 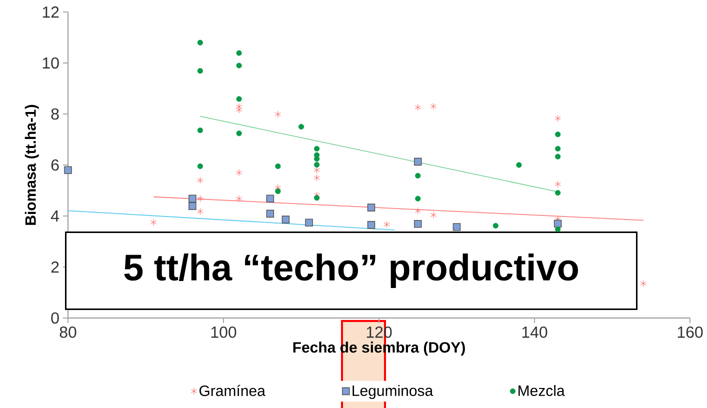 What do you see at coordinates (55, 216) in the screenshot?
I see `y-tick-label: 4` at bounding box center [55, 216].